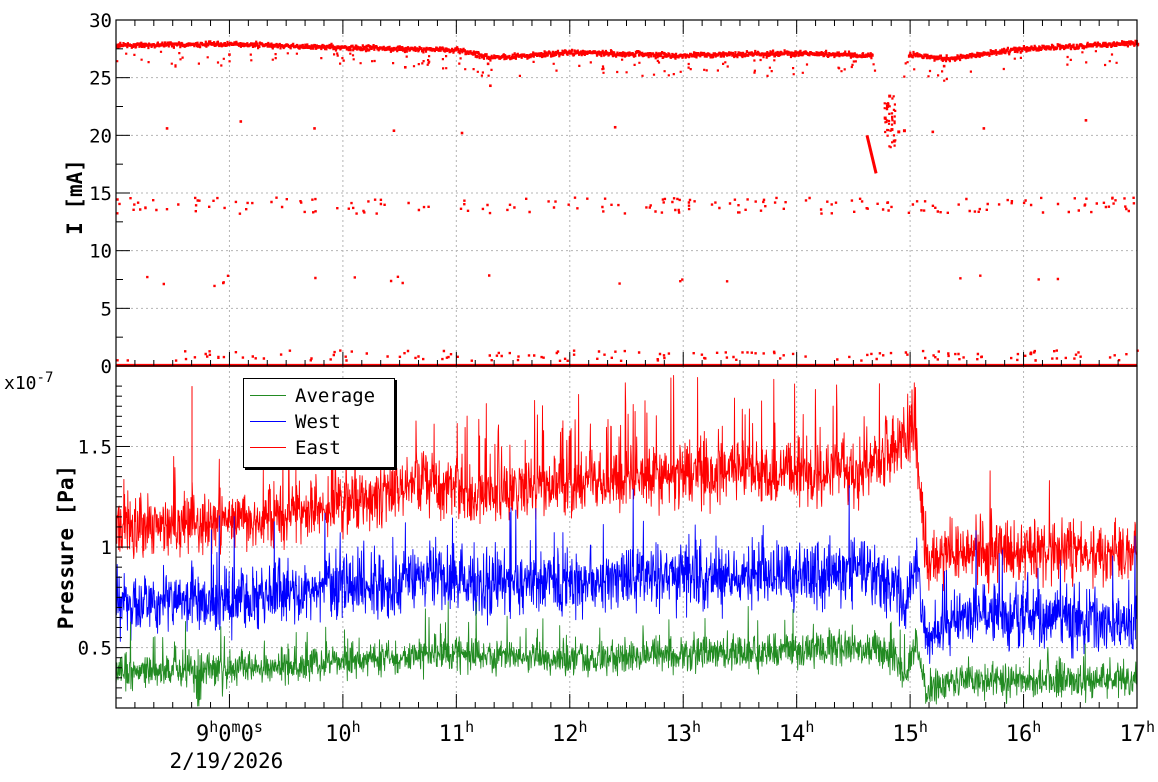 This screenshot has width=1158, height=782. Describe the element at coordinates (75, 197) in the screenshot. I see `current-ylabel: I [mA]` at that location.